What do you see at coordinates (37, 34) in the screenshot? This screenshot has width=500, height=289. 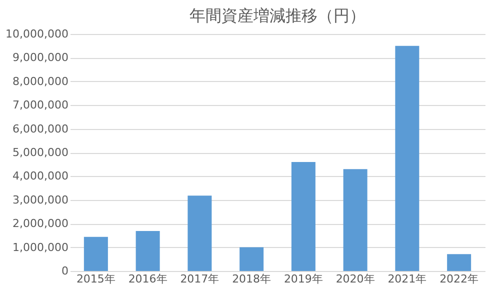 I see `y-tick-label: 10,000,000` at bounding box center [37, 34].